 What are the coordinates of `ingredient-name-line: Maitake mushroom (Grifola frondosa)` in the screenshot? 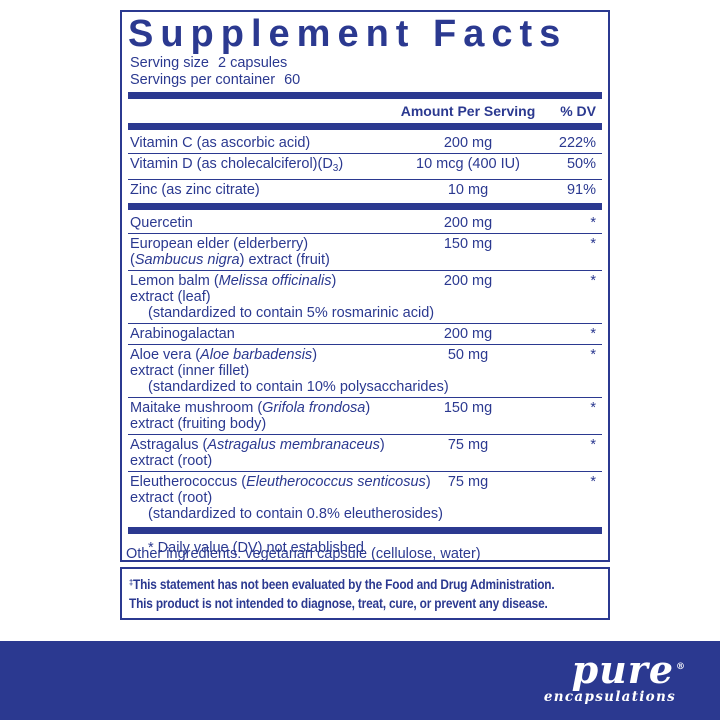 It's located at (250, 408).